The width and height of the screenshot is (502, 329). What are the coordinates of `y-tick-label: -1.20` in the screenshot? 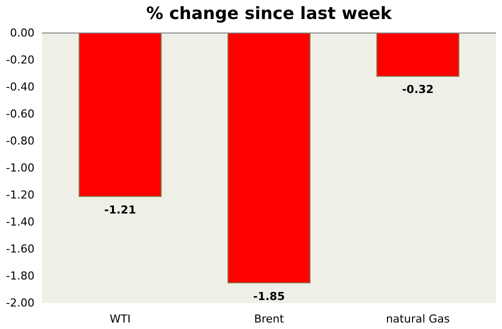 It's located at (20, 195).